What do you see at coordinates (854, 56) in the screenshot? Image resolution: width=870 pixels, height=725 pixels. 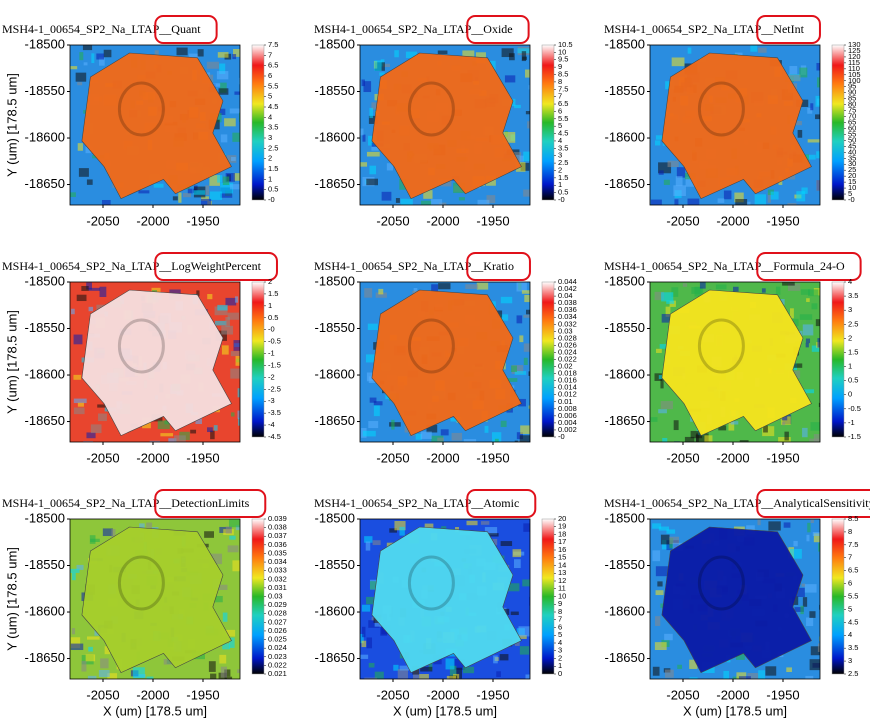 I see `colorbar-tick-label: 120` at bounding box center [854, 56].